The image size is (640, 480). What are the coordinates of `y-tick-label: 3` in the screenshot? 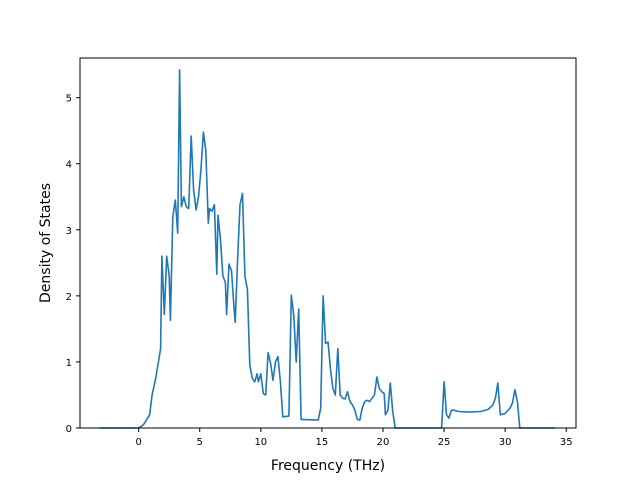 It's located at (69, 231).